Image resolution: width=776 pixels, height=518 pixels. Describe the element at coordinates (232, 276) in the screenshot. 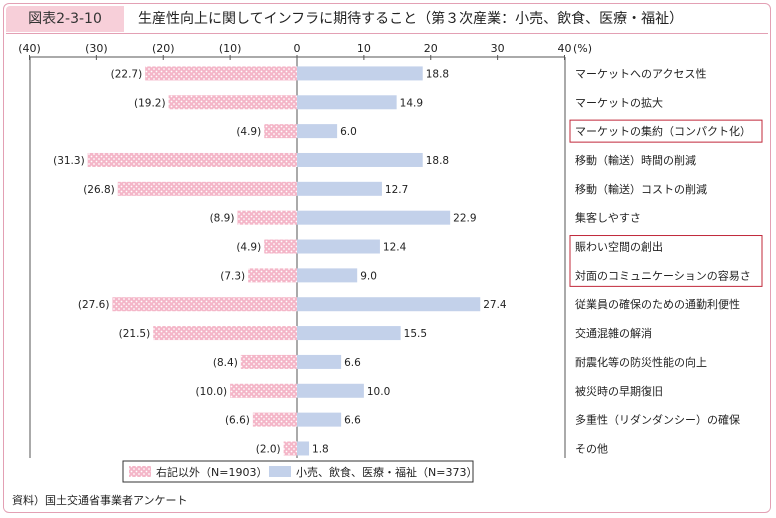

I see `bar-left-value-label: (7.3)` at that location.